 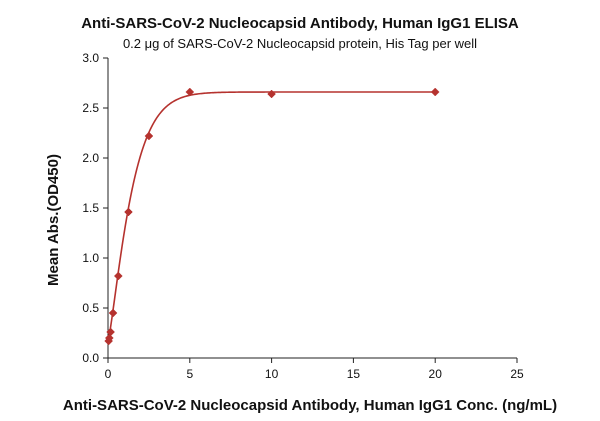 What do you see at coordinates (272, 374) in the screenshot?
I see `x-tick-label: 10` at bounding box center [272, 374].